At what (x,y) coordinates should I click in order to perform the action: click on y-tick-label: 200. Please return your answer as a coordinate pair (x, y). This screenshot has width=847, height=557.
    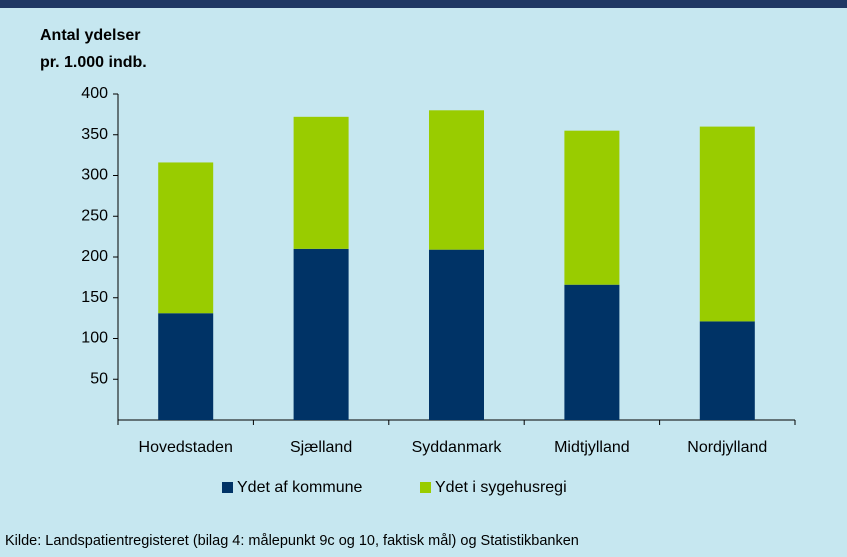
    Looking at the image, I should click on (94, 256).